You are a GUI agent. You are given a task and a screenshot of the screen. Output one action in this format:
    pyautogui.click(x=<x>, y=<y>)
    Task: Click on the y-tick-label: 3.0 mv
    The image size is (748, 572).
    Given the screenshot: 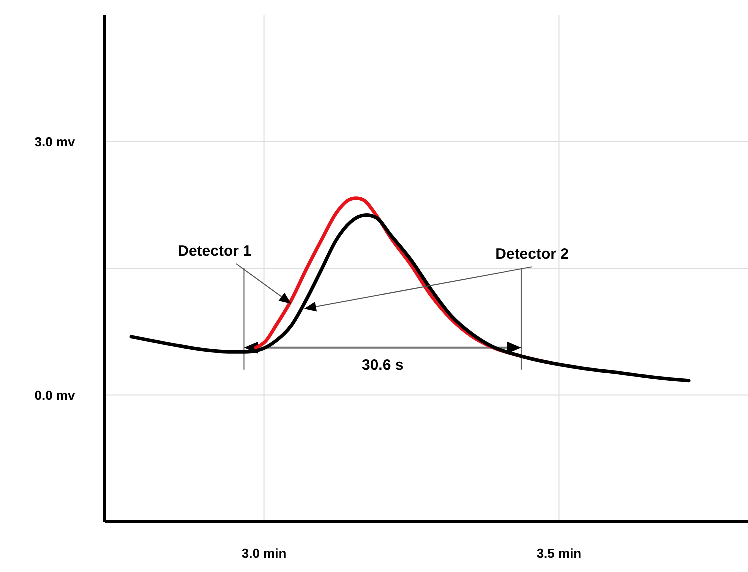 What is the action you would take?
    pyautogui.click(x=55, y=142)
    